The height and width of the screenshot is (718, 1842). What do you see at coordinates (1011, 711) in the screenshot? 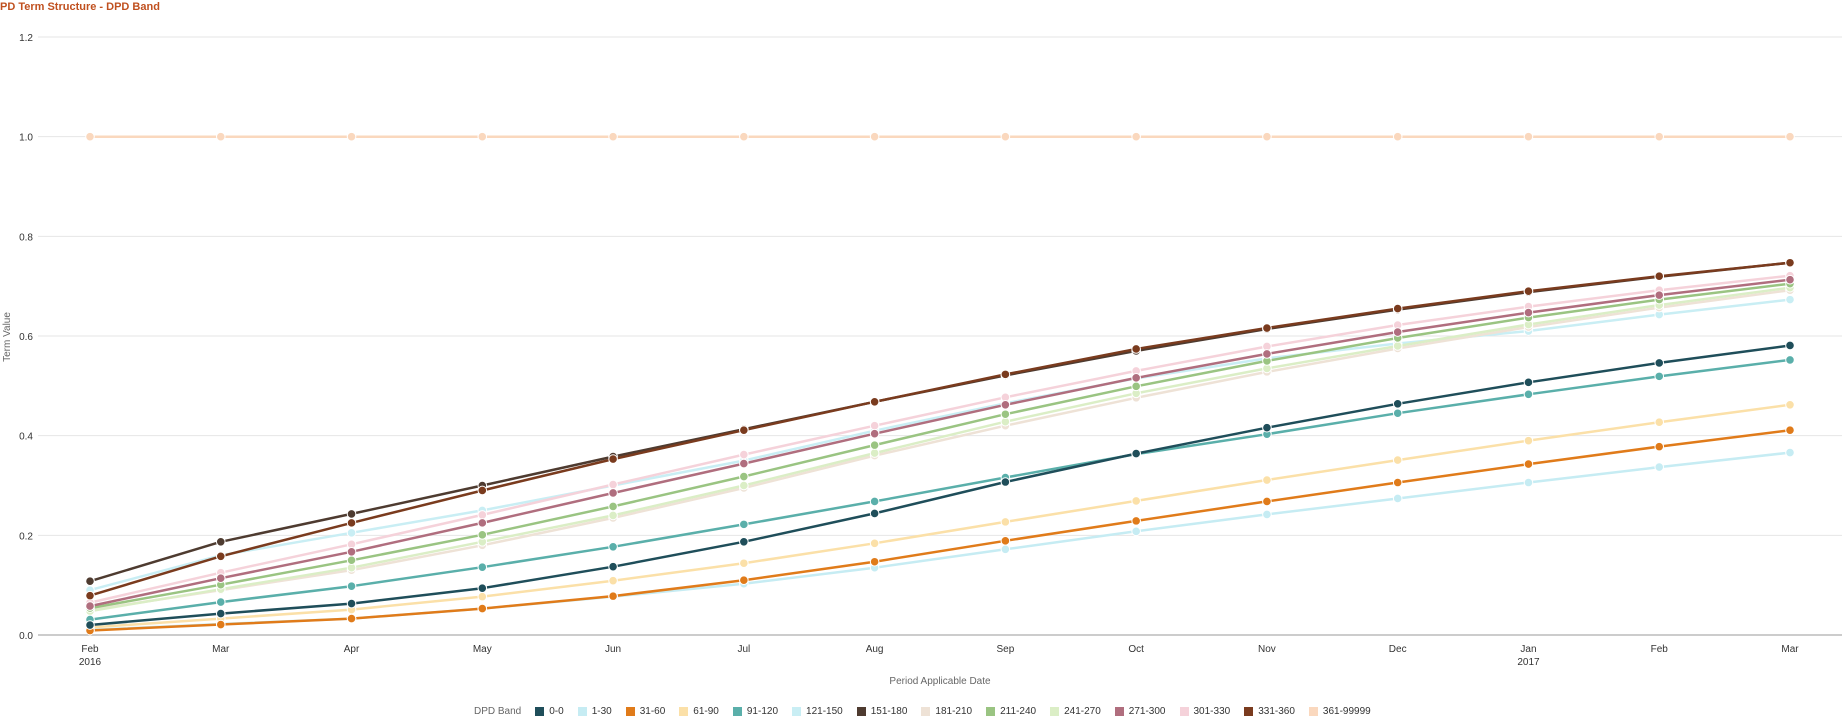
I see `legend-item-211-240: 211-240` at bounding box center [1011, 711].